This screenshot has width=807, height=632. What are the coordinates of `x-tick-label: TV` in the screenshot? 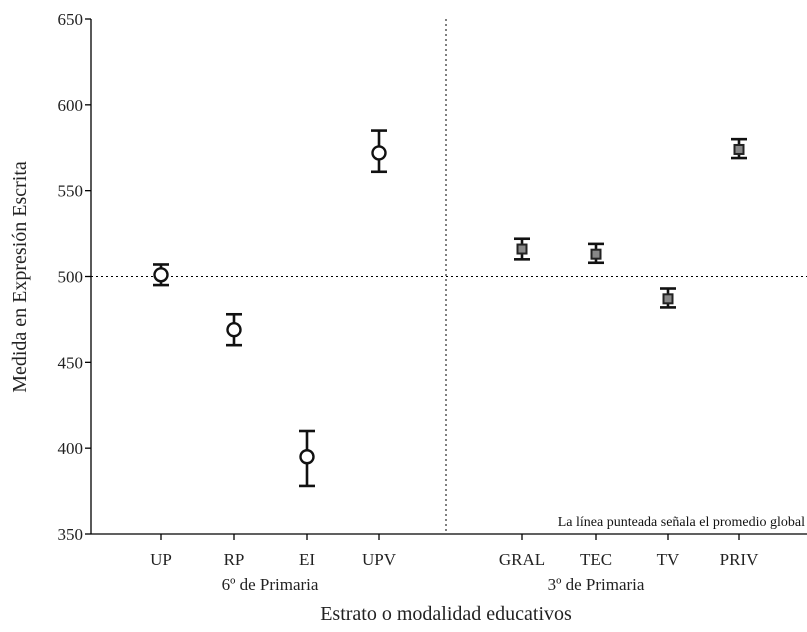 It's located at (668, 559).